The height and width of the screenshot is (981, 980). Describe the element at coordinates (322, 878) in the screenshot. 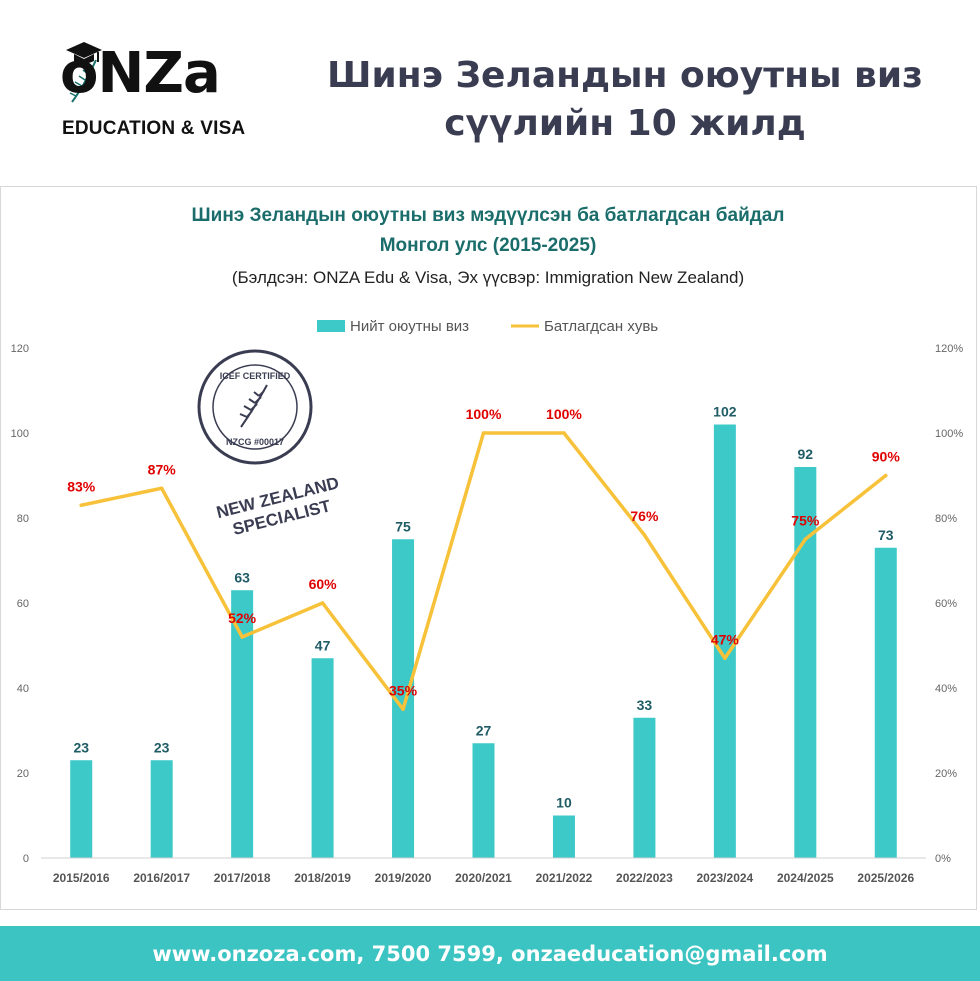

I see `x-tick-label: 2018/2019` at that location.